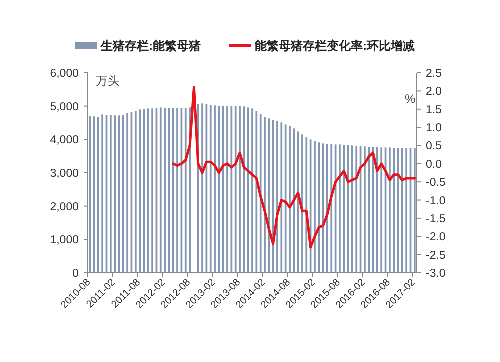 The height and width of the screenshot is (362, 500). Describe the element at coordinates (434, 74) in the screenshot. I see `y2-tick-label: 2.5` at that location.